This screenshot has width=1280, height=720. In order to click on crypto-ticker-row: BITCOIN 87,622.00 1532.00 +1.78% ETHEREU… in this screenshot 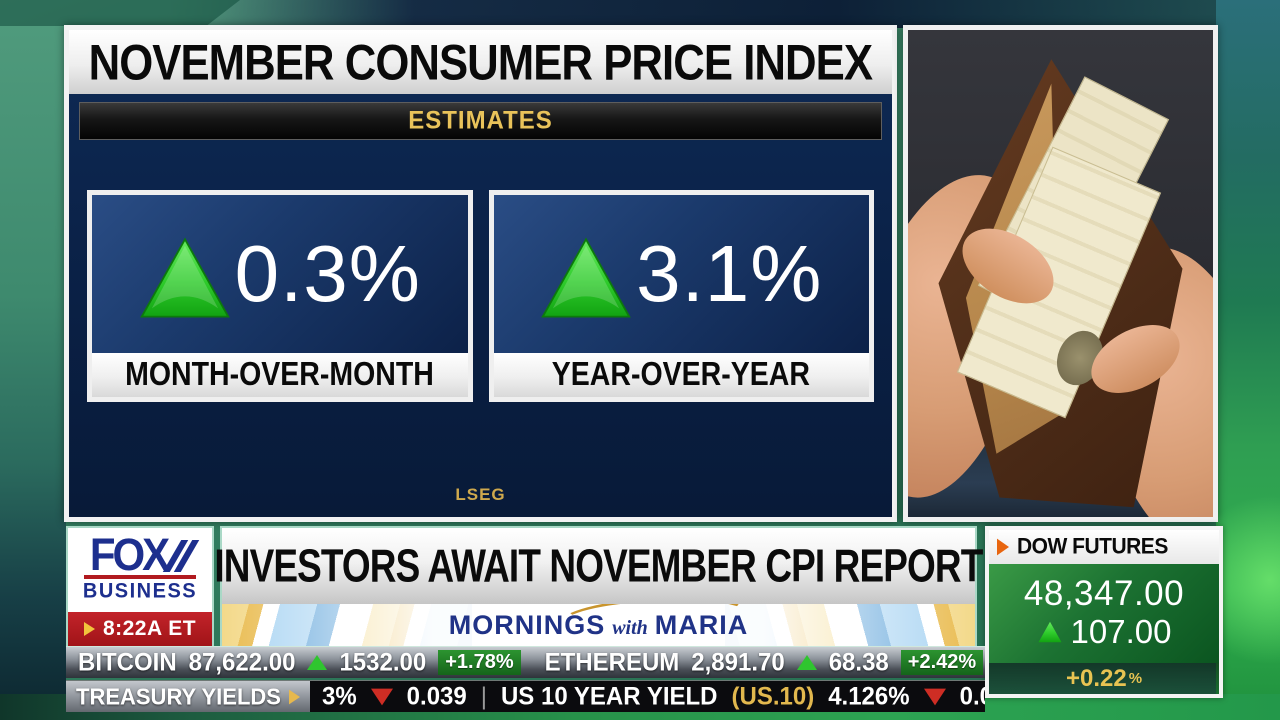, I will do `click(525, 662)`.